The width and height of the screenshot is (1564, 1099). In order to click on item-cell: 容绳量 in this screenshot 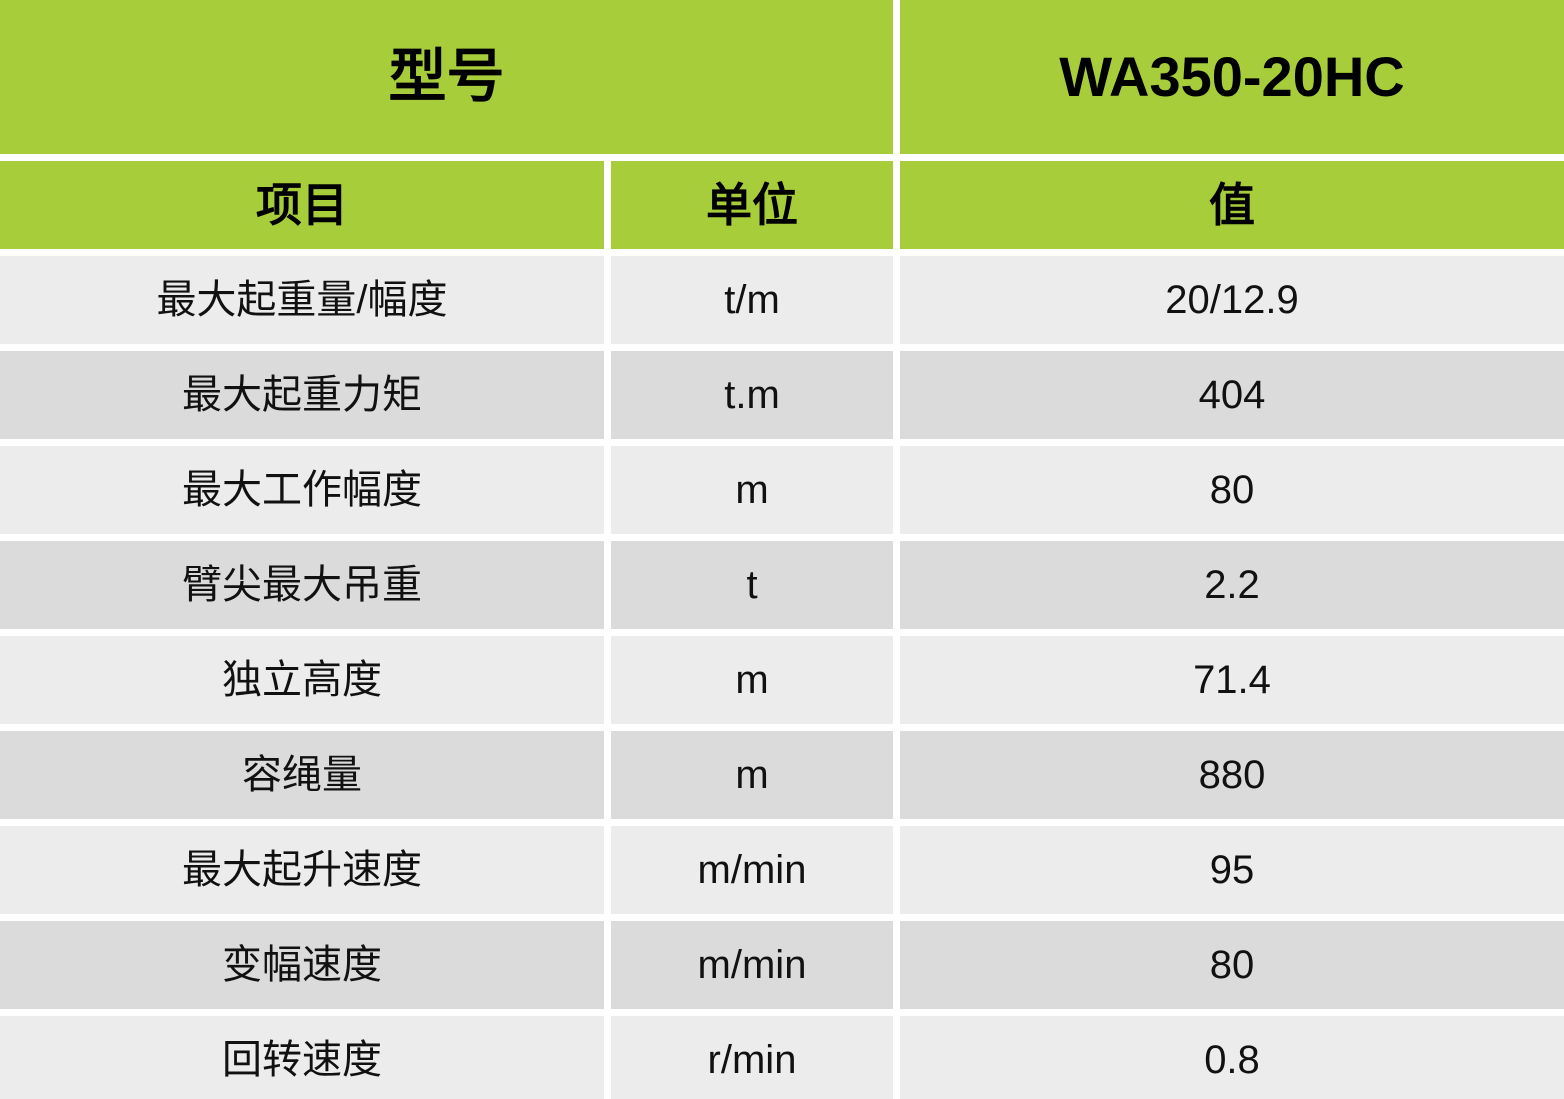, I will do `click(302, 775)`.